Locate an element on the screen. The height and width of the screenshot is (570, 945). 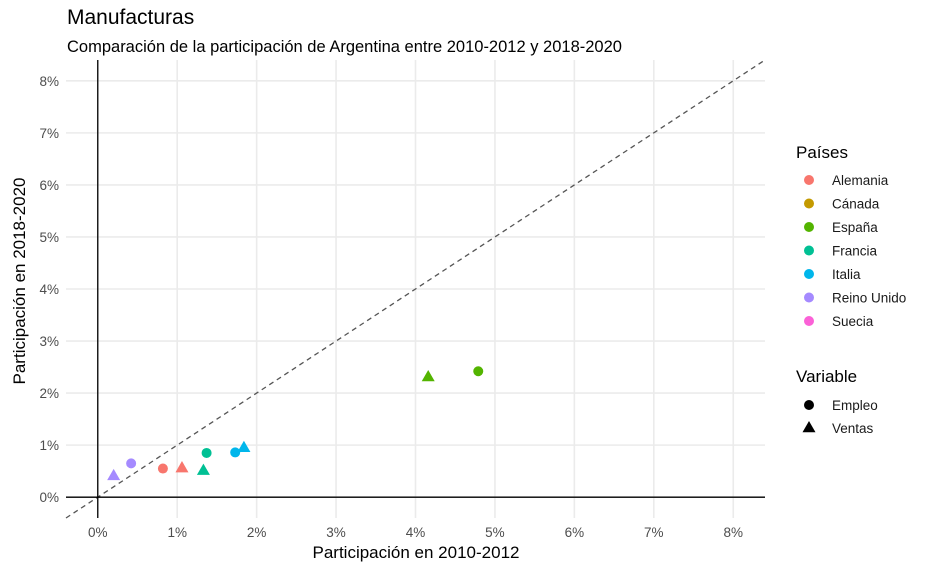
x-tick-label-6: 6% is located at coordinates (575, 532).